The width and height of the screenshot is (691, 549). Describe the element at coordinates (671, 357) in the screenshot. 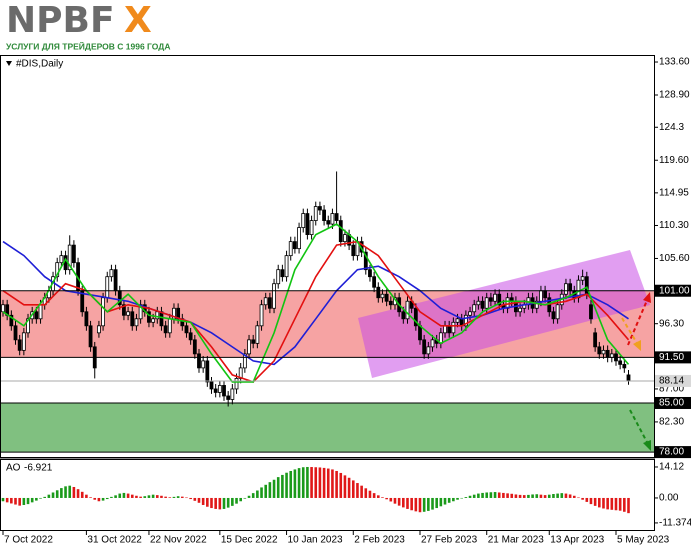

I see `level-label: 91.50` at that location.